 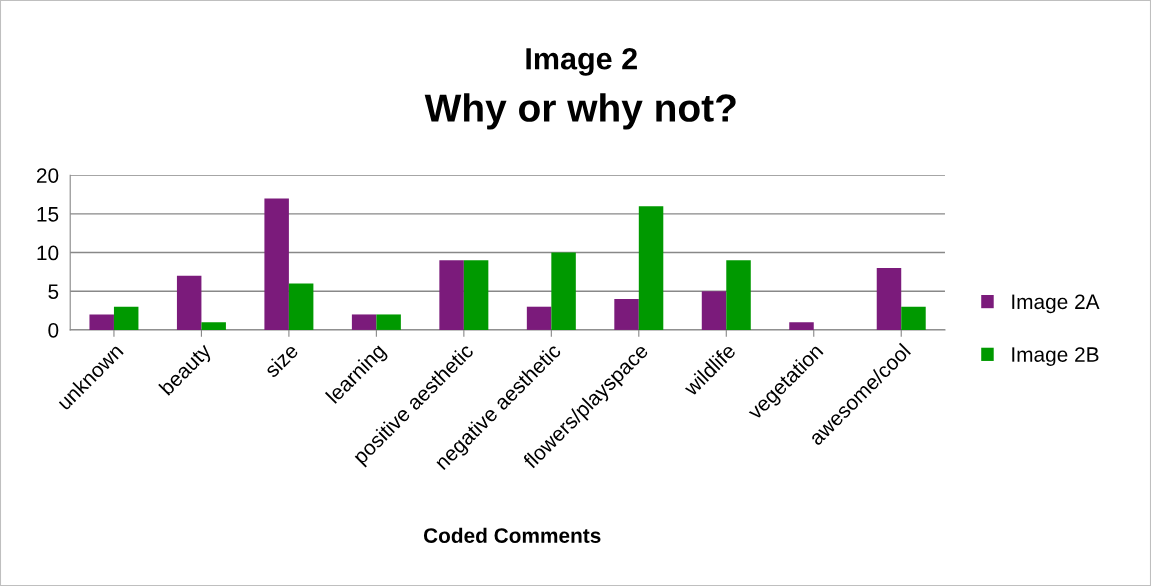 I want to click on legend-label: Image 2B, so click(x=1055, y=357).